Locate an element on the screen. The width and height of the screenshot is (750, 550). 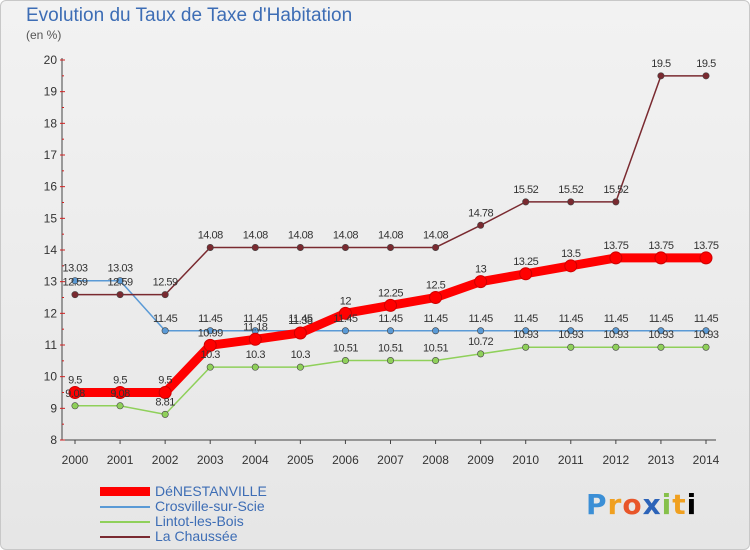
y-tick-label: 11 is located at coordinates (51, 345).